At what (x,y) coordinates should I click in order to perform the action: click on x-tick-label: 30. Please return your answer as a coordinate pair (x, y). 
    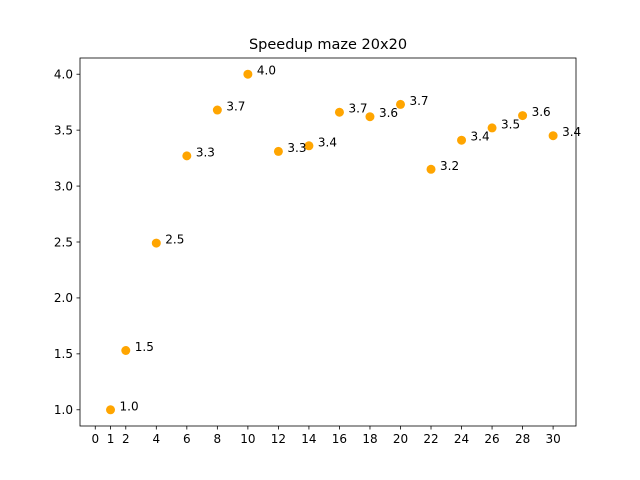
    Looking at the image, I should click on (552, 439).